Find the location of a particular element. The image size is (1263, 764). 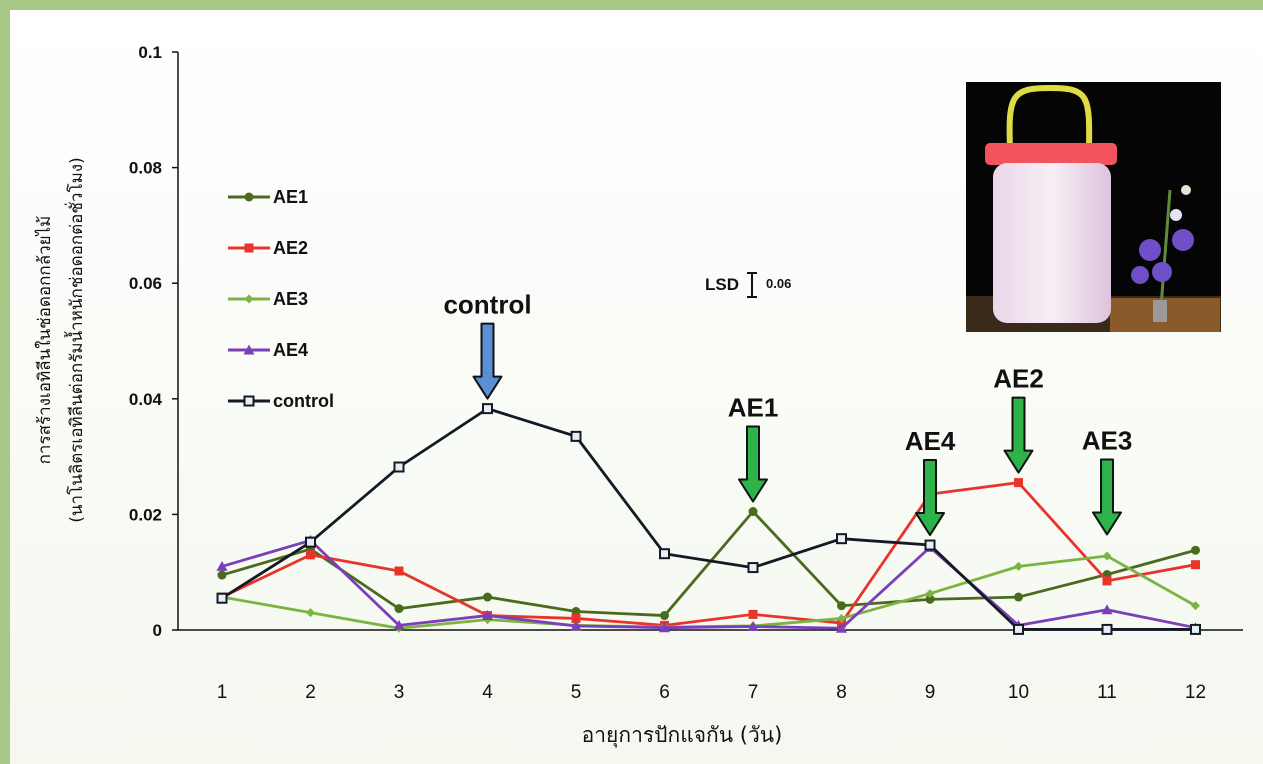

legend-marker-ae2 is located at coordinates (249, 248).